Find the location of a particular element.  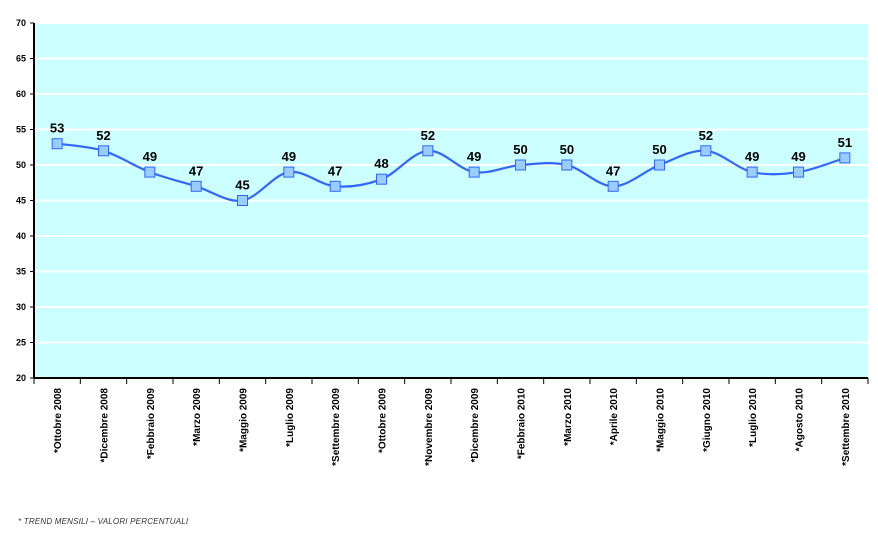

x-tick-label: *Maggio 2010 is located at coordinates (661, 420).